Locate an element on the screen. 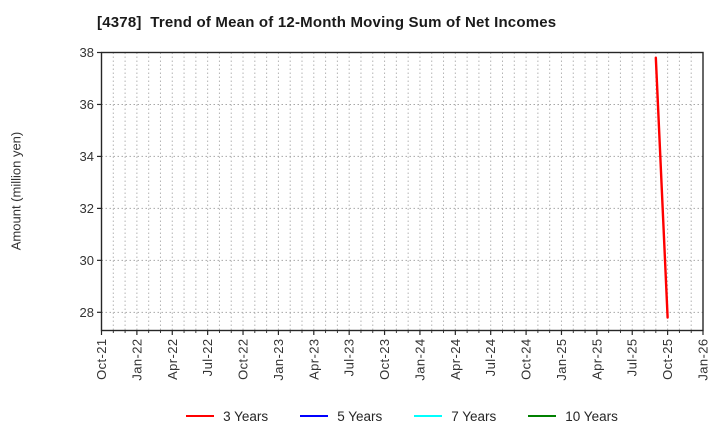 The height and width of the screenshot is (440, 720). x-tick-label: Jan-23 is located at coordinates (278, 360).